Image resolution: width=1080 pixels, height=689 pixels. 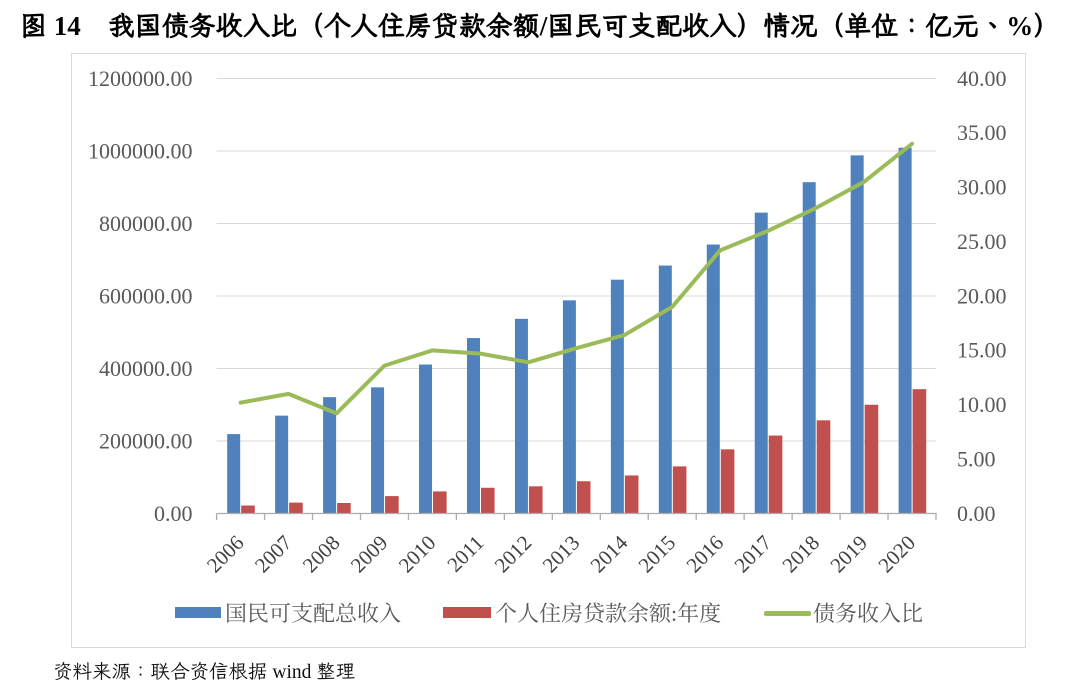 I want to click on bar-loan-2013, so click(x=583, y=497).